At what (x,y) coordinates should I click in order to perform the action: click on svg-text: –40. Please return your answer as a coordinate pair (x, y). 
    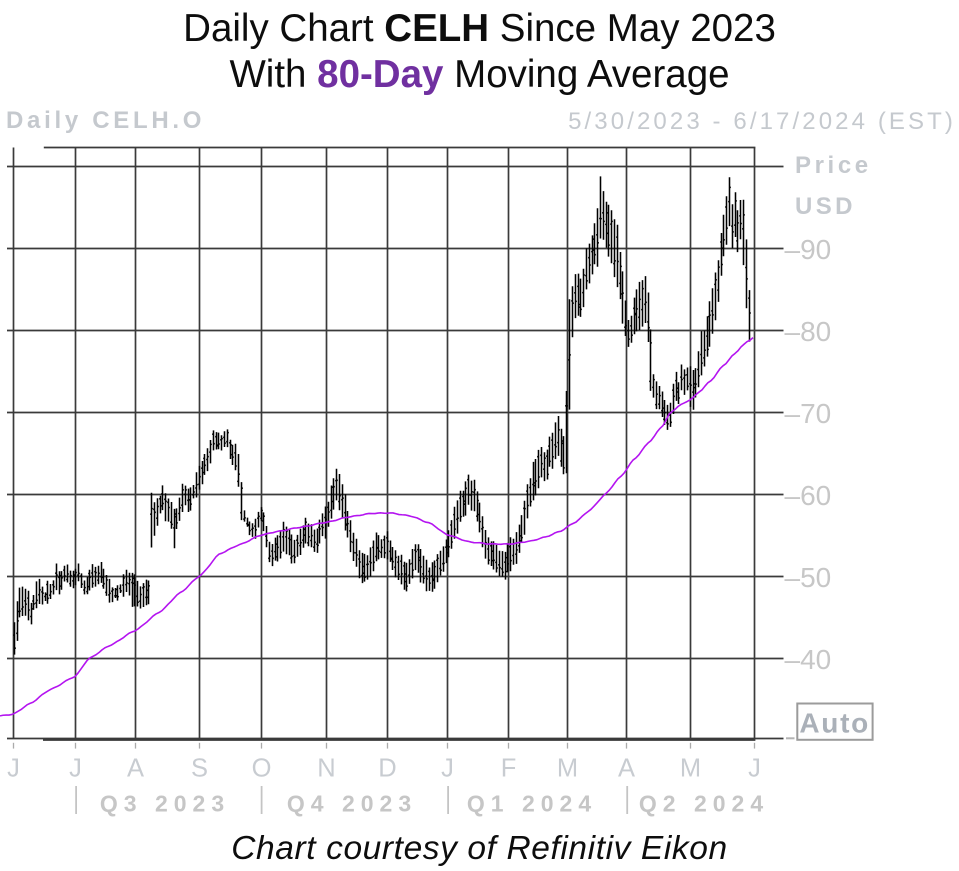
    Looking at the image, I should click on (808, 659).